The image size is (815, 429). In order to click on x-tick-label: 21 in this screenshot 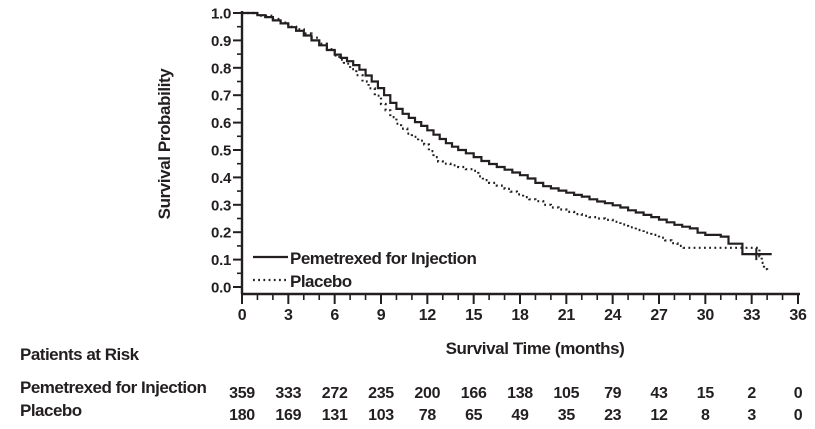, I will do `click(567, 315)`.